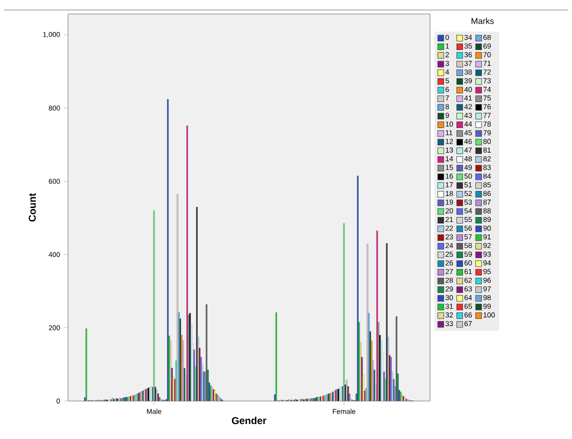 The width and height of the screenshot is (572, 439). What do you see at coordinates (249, 420) in the screenshot?
I see `x-axis-title: Gender` at bounding box center [249, 420].